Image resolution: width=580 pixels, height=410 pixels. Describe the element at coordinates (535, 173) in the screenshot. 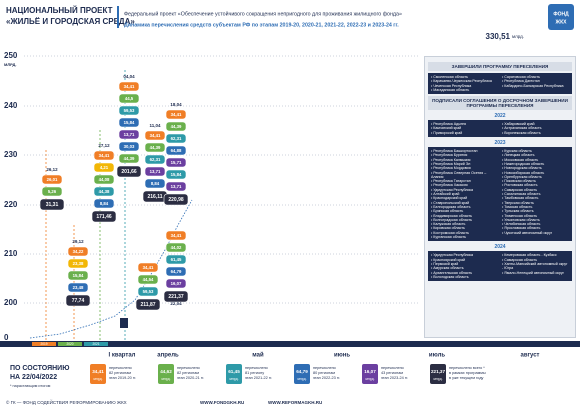

I see `region: Новосибирская область` at that location.